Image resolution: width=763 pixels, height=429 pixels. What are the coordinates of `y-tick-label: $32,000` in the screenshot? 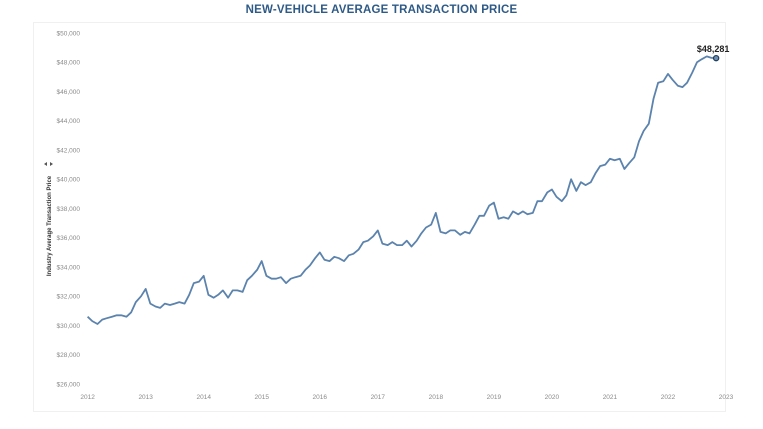 It's located at (69, 297).